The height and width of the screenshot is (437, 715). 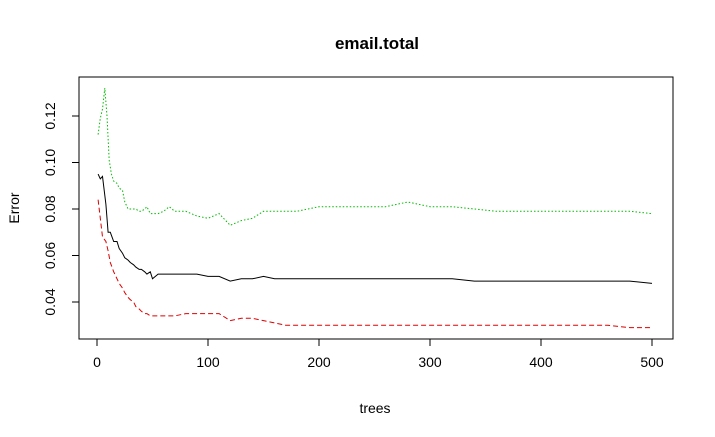 I want to click on y-tick-label: 0.10, so click(x=50, y=162).